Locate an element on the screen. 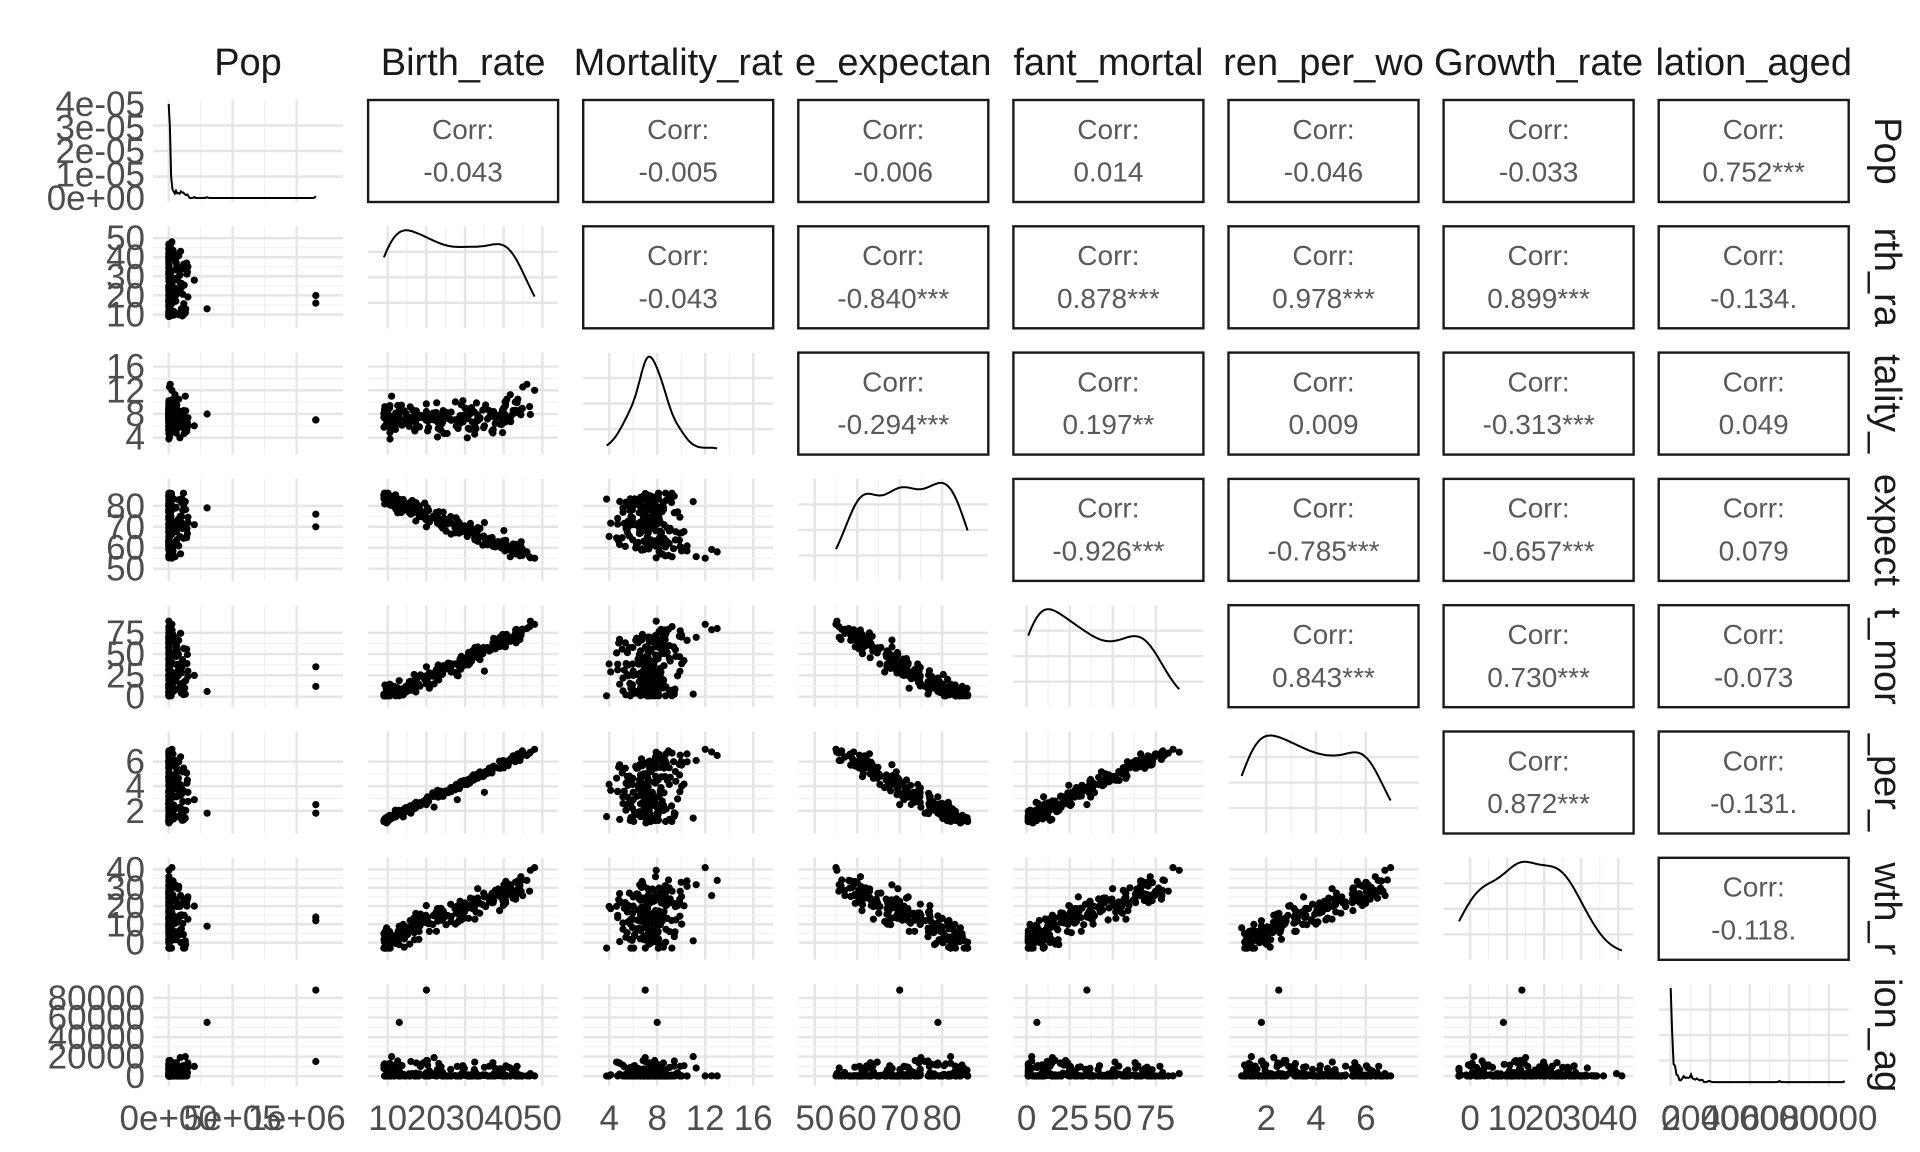  panel-r5-c7: Corr:0.730*** is located at coordinates (1538, 656).